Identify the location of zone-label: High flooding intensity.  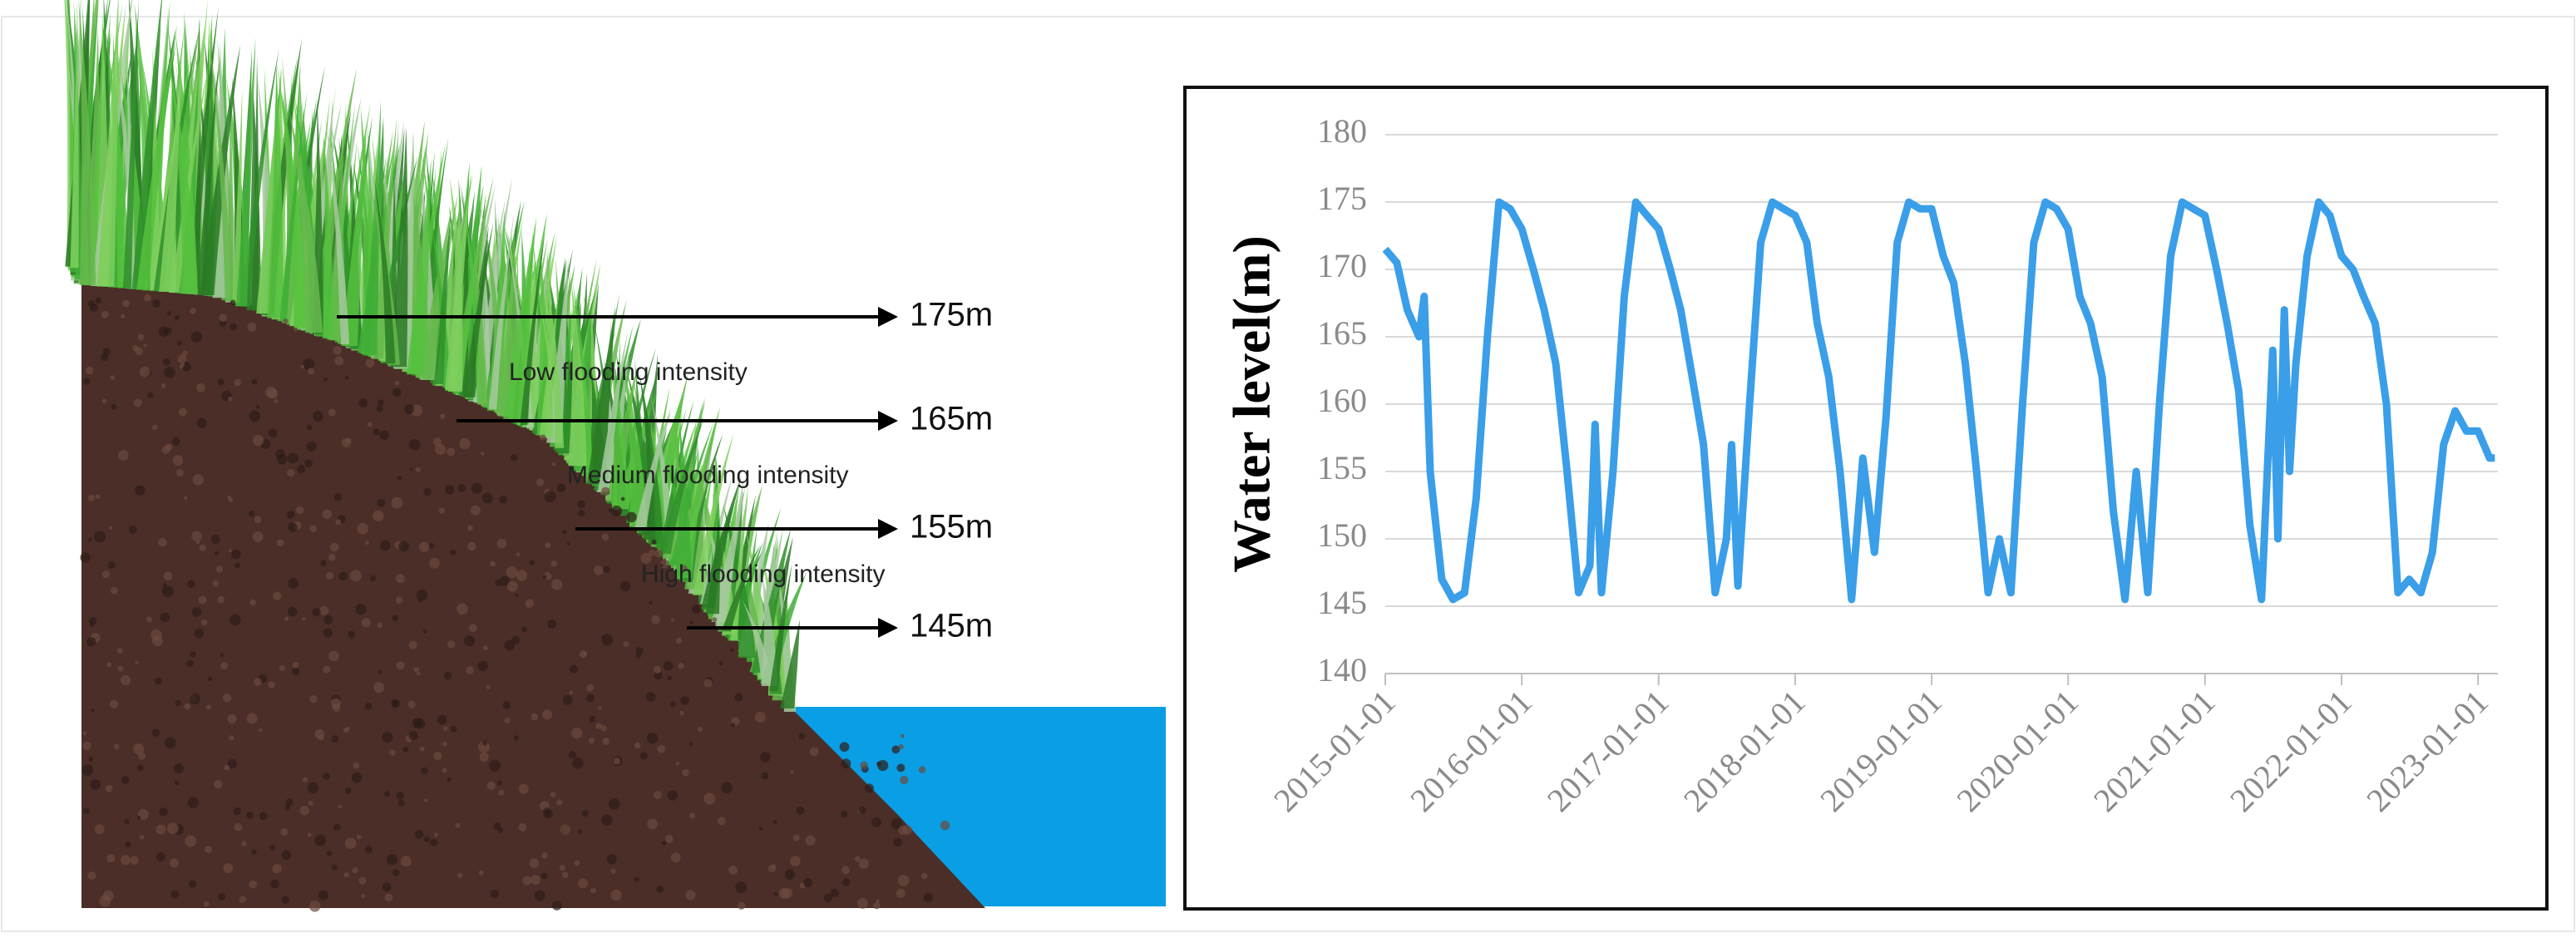
(763, 574).